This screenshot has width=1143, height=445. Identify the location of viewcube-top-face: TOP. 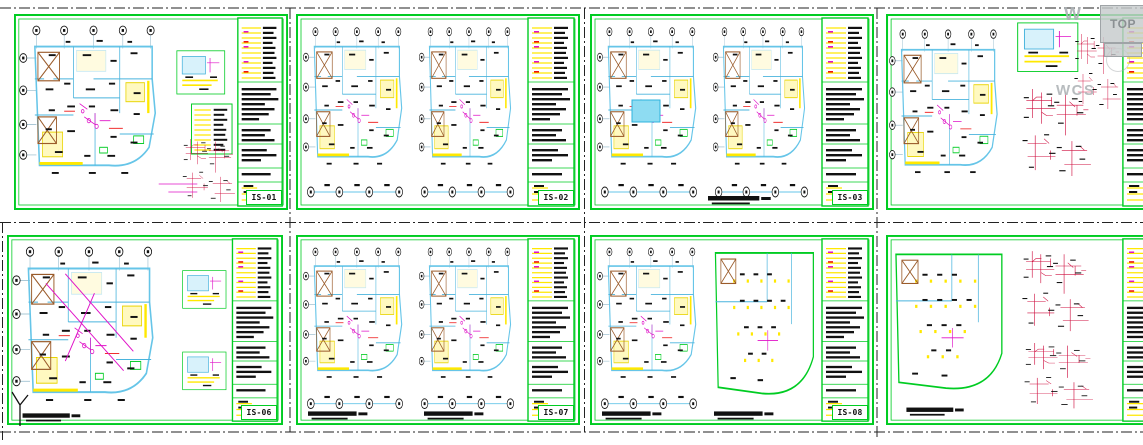
(1121, 24).